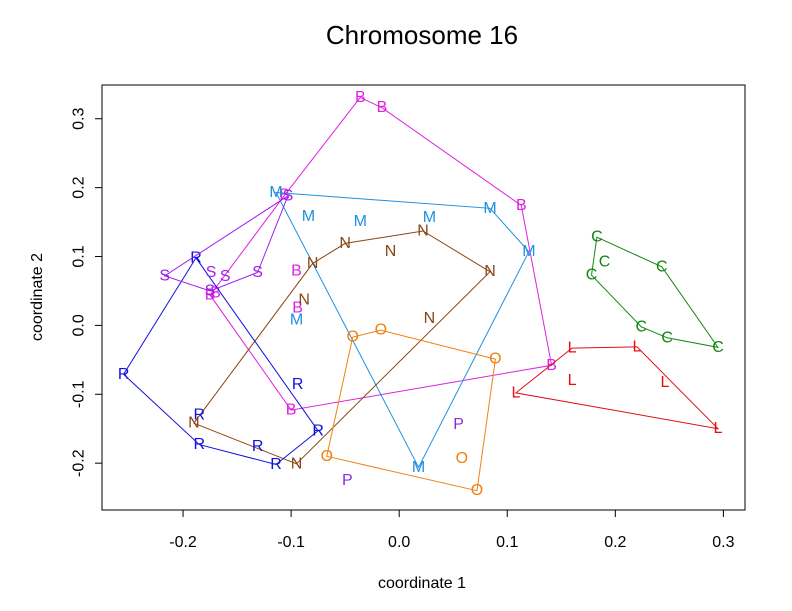  Describe the element at coordinates (521, 205) in the screenshot. I see `point-b-2: B` at that location.